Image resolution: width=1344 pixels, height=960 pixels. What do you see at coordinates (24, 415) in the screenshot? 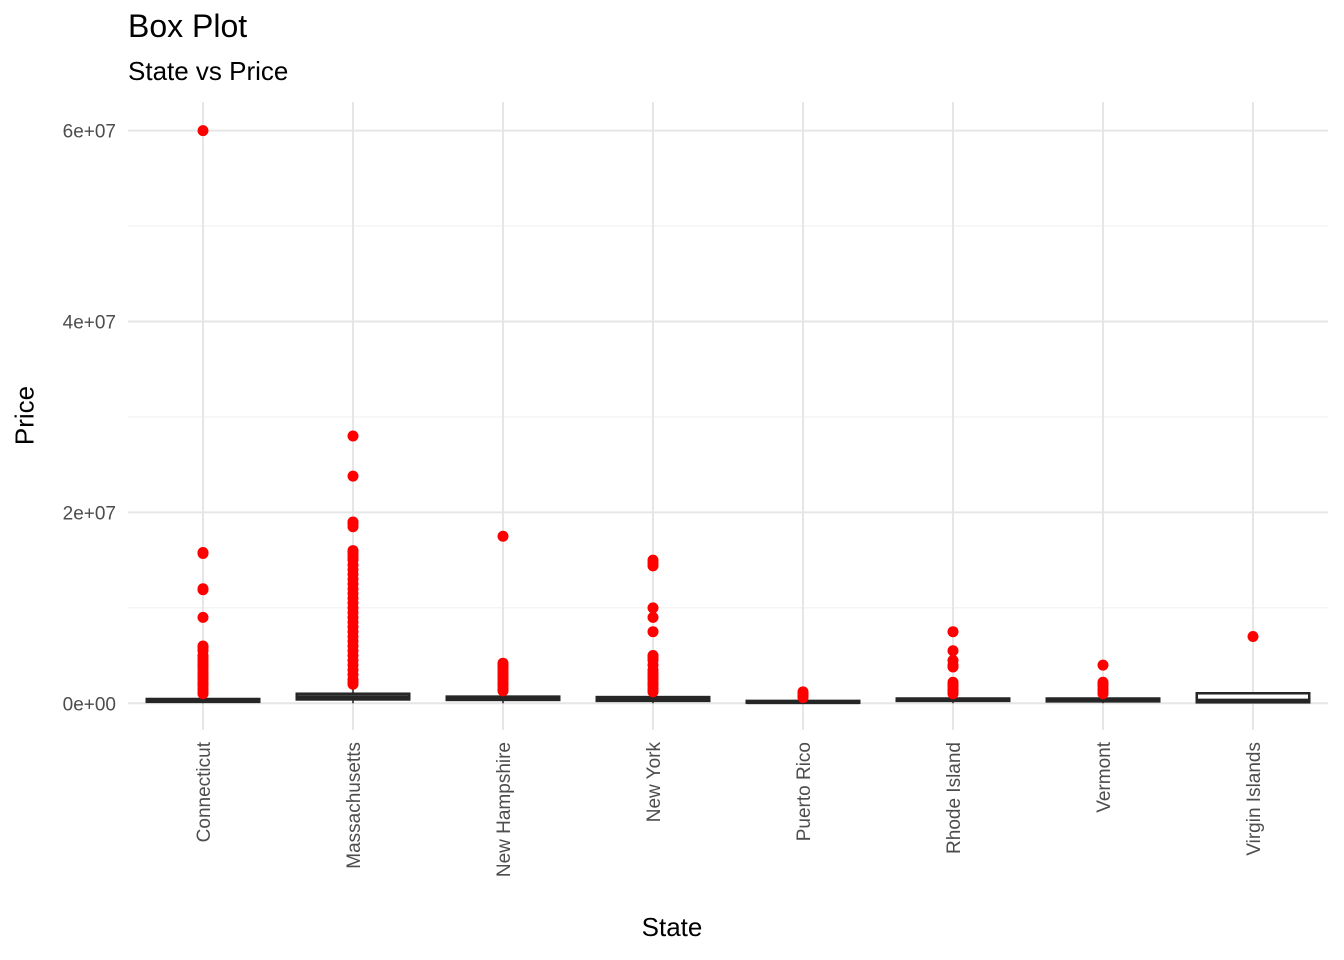
I see `y-axis-title: Price` at bounding box center [24, 415].